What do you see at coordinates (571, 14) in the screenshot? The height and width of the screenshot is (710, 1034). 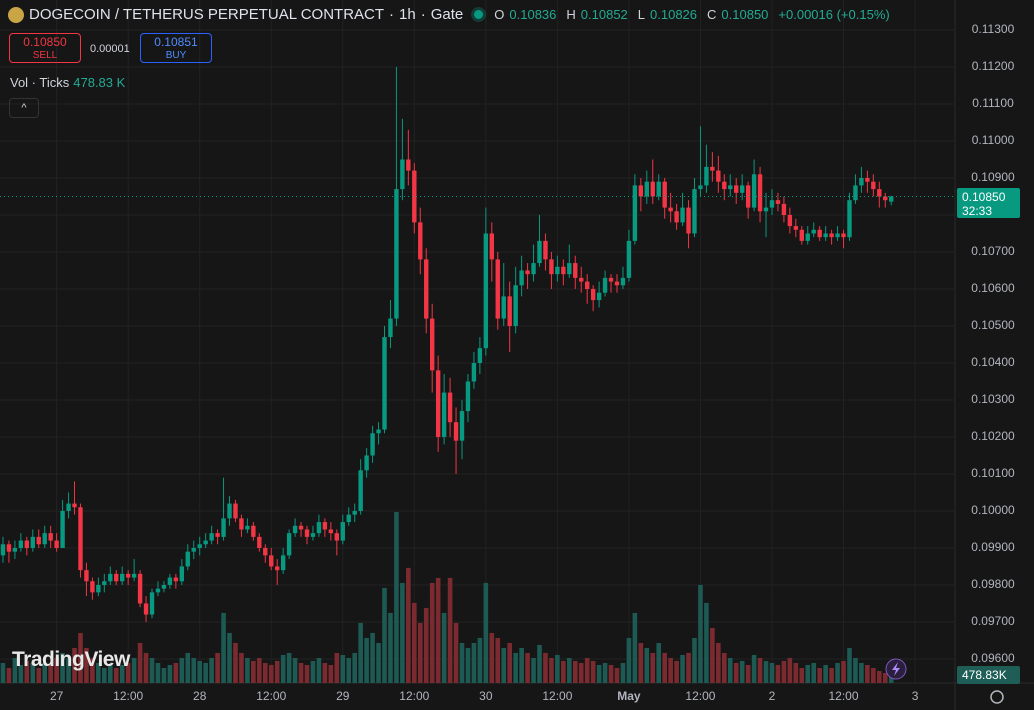 I see `ohlc-key: H` at bounding box center [571, 14].